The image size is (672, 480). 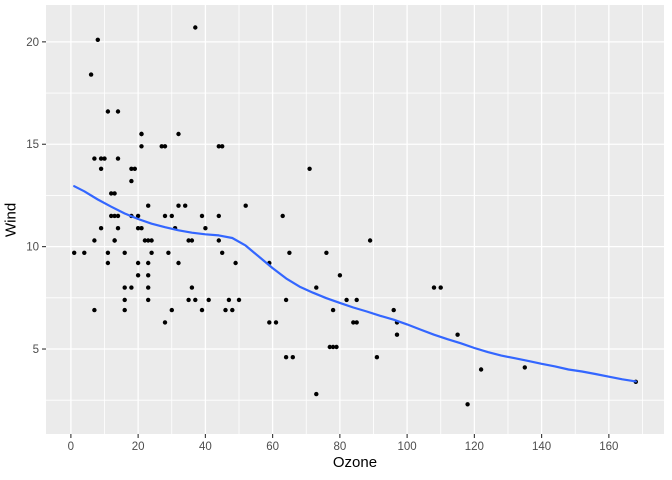 What do you see at coordinates (339, 447) in the screenshot?
I see `x-tick-label: 80` at bounding box center [339, 447].